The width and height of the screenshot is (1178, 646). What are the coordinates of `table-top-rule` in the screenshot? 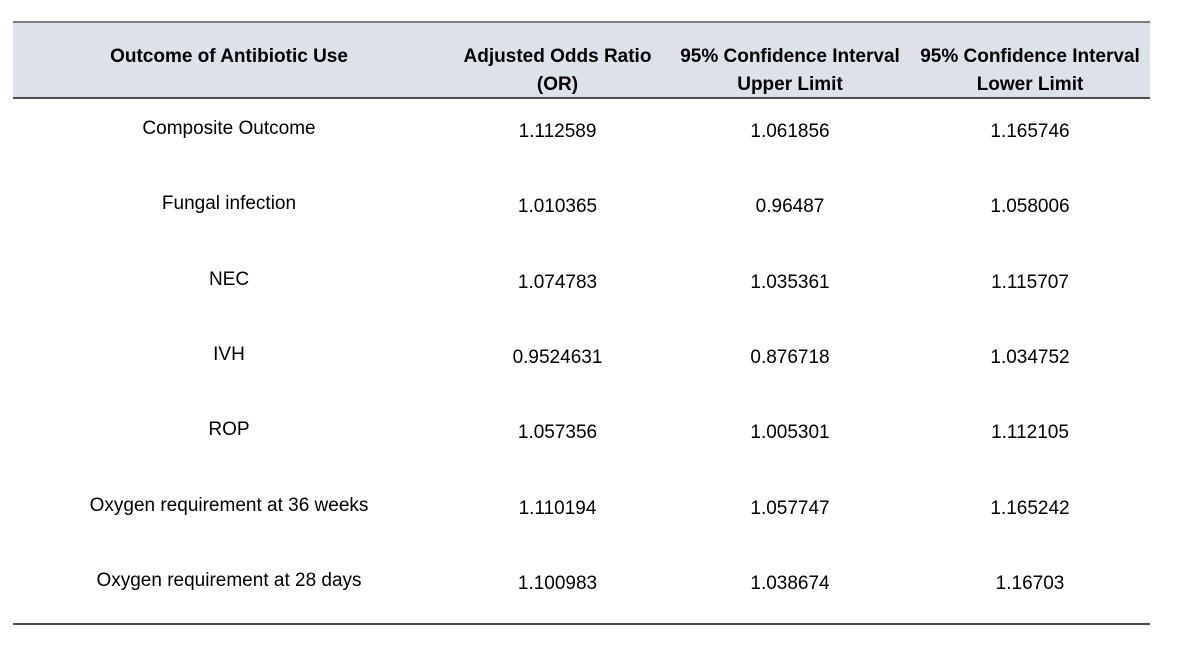 It's located at (581, 22).